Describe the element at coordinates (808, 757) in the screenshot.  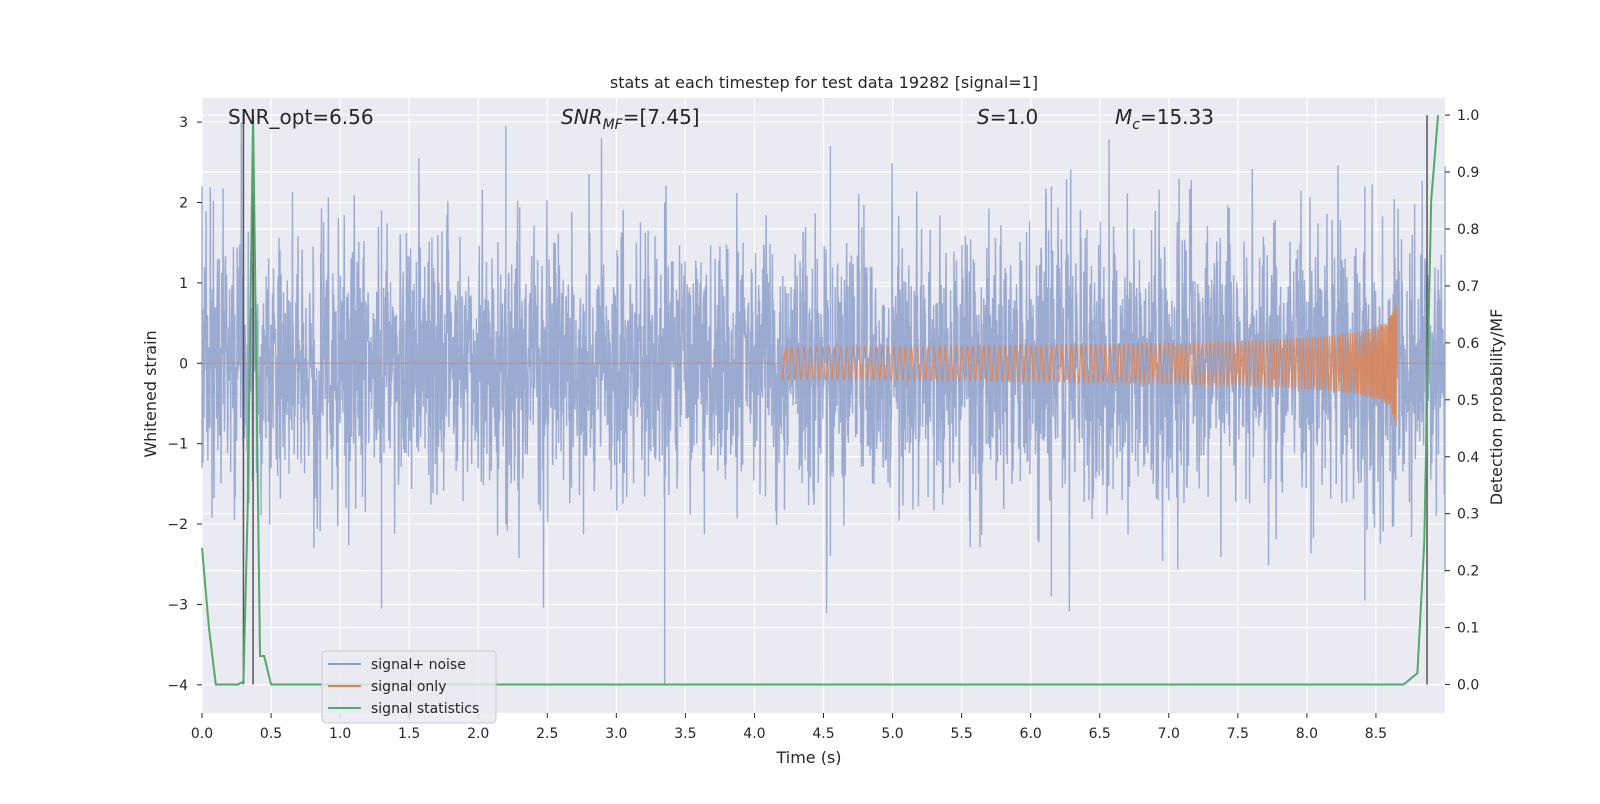
I see `x-axis-label: Time (s)` at that location.